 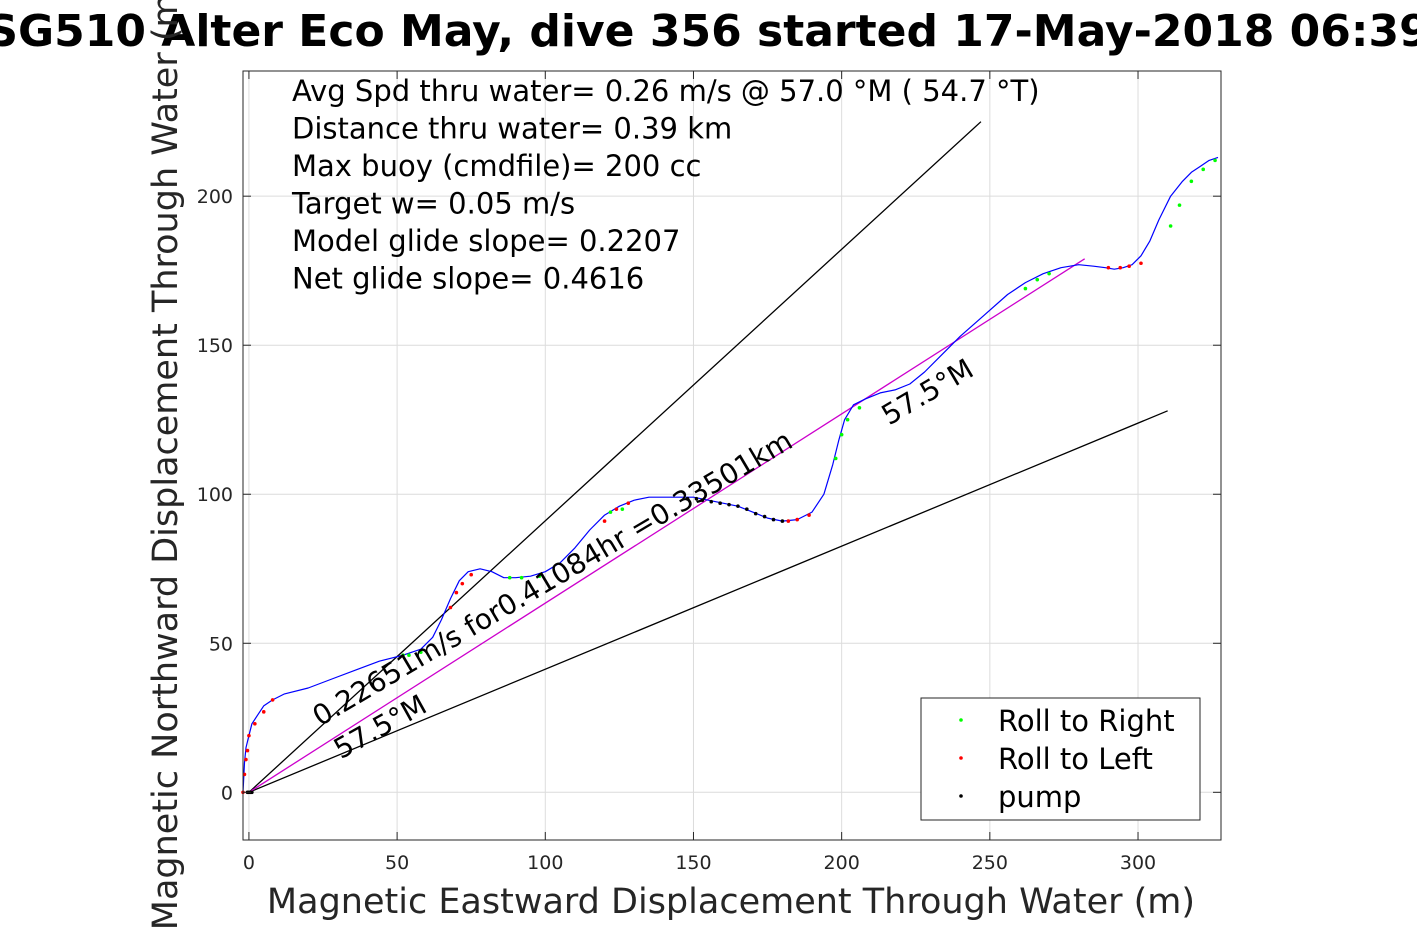 What do you see at coordinates (215, 346) in the screenshot?
I see `y-tick-label: 150` at bounding box center [215, 346].